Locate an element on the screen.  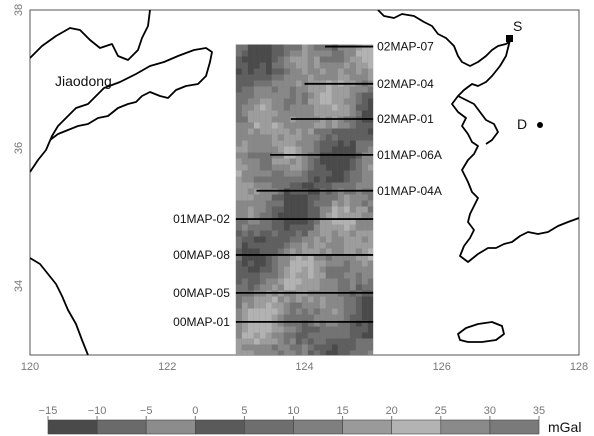
survey-line-label: 01MAP-04A is located at coordinates (409, 191).